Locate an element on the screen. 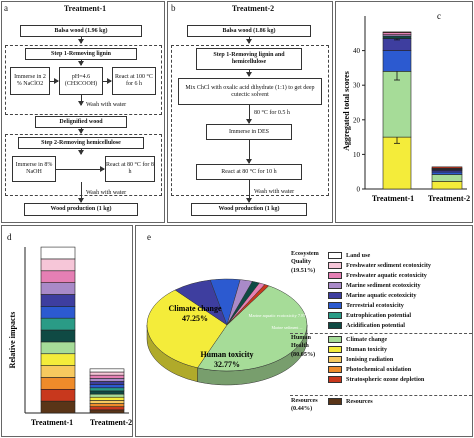 The image size is (474, 438). legend-item: Freshwater sediment ecotoxicity is located at coordinates (379, 265).